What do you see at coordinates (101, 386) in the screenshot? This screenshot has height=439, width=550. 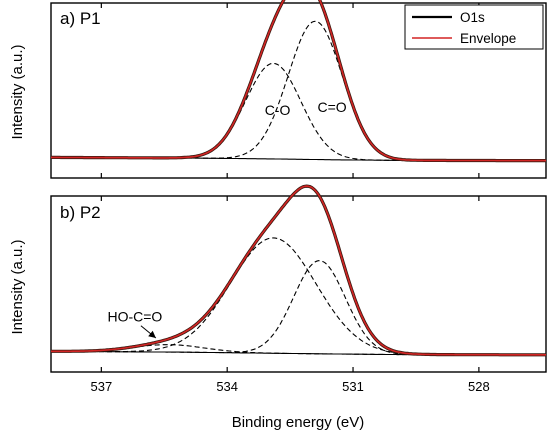 I see `x-tick-label: 537` at bounding box center [101, 386].